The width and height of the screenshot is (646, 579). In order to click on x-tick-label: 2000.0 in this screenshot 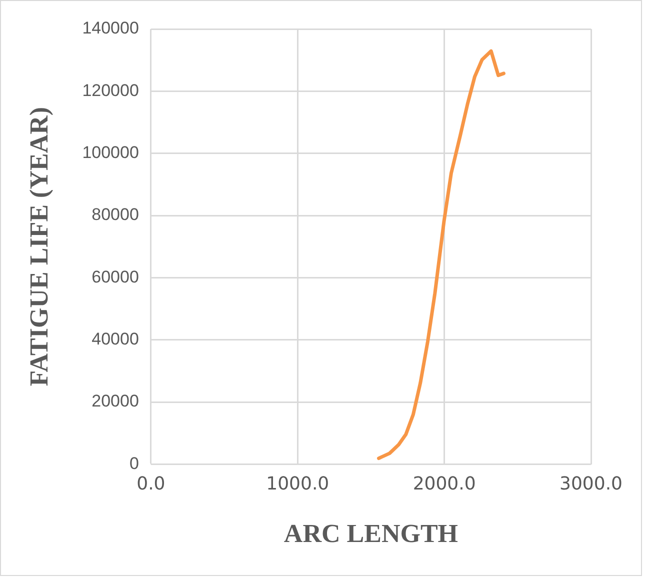, I will do `click(444, 484)`.